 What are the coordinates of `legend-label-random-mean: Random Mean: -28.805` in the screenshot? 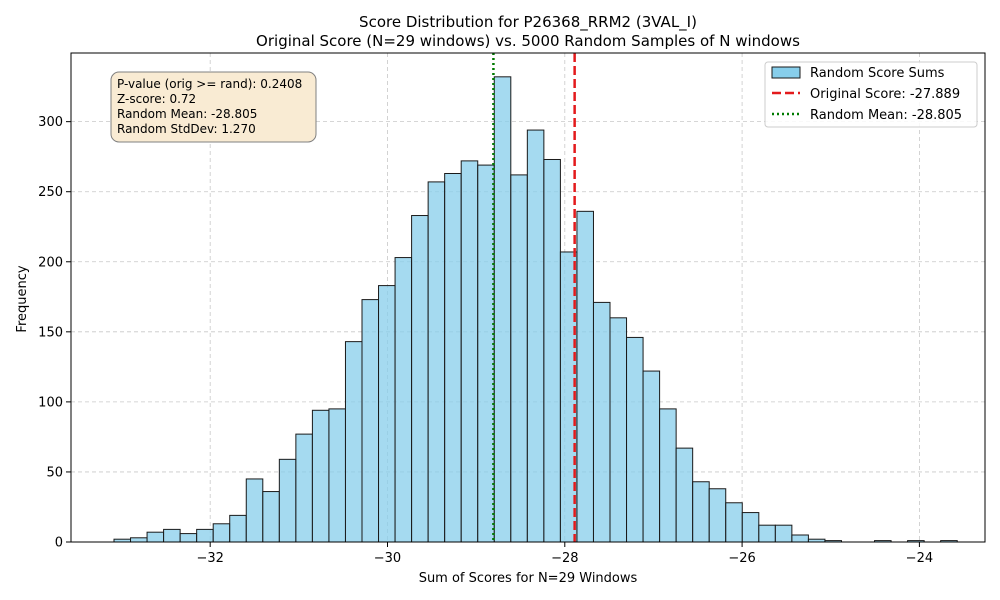 It's located at (886, 115).